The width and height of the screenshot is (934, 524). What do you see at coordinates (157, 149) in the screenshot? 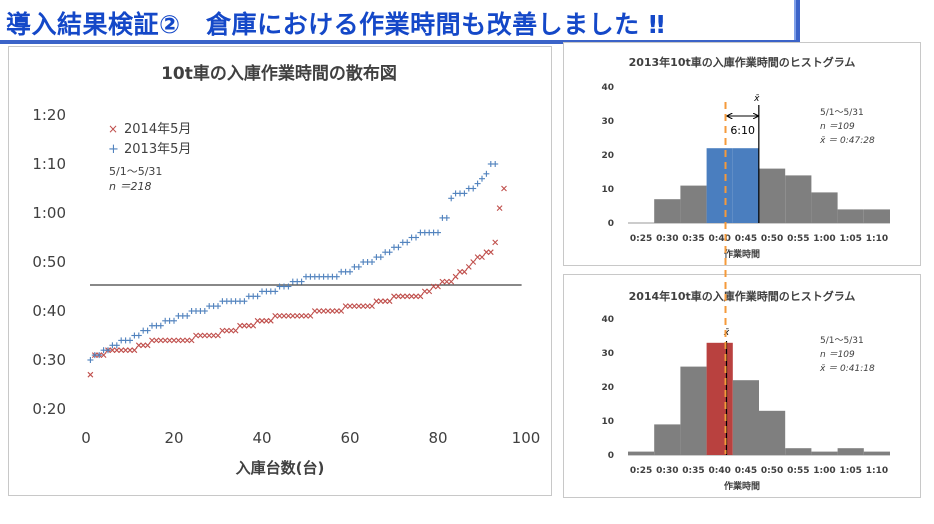
I see `legend-label-2013: 2013年5月` at bounding box center [157, 149].